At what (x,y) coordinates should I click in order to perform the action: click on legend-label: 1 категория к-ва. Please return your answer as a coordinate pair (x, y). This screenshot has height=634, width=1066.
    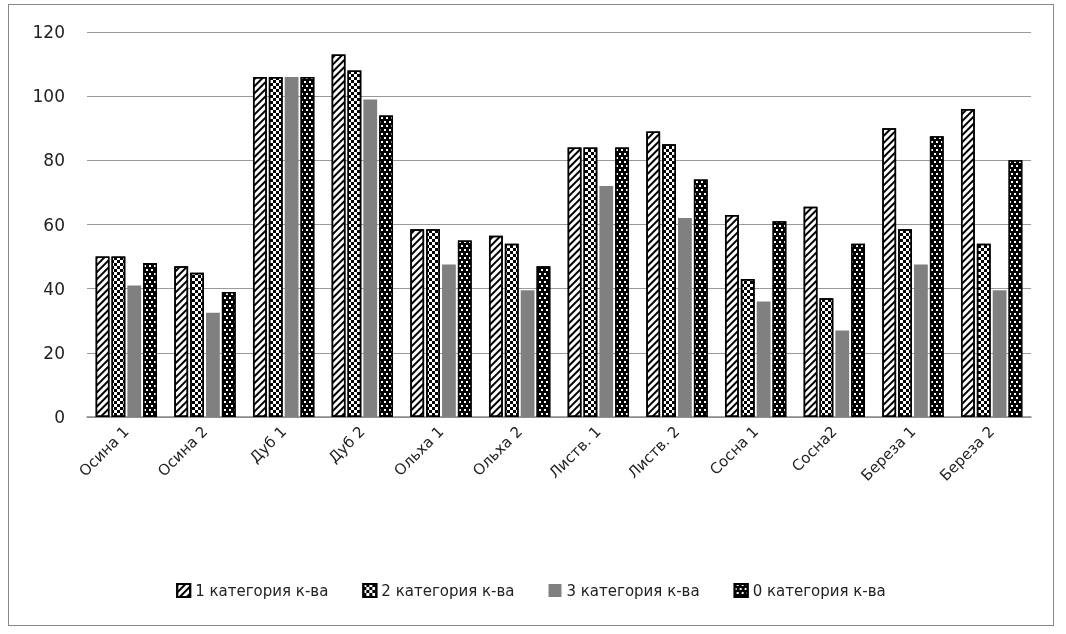
    Looking at the image, I should click on (262, 590).